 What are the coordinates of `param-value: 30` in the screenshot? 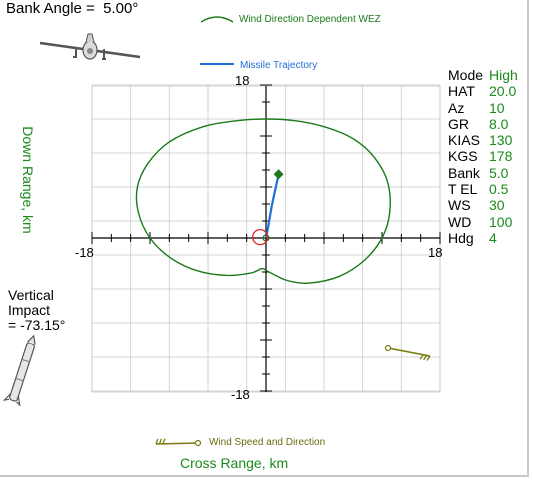 It's located at (497, 205).